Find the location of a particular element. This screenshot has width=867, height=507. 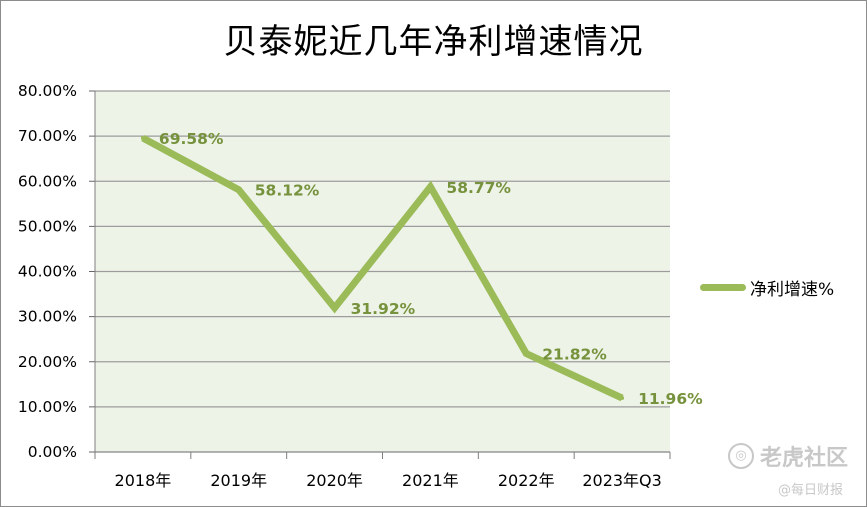

y-tick-label: 50.00% is located at coordinates (47, 226).